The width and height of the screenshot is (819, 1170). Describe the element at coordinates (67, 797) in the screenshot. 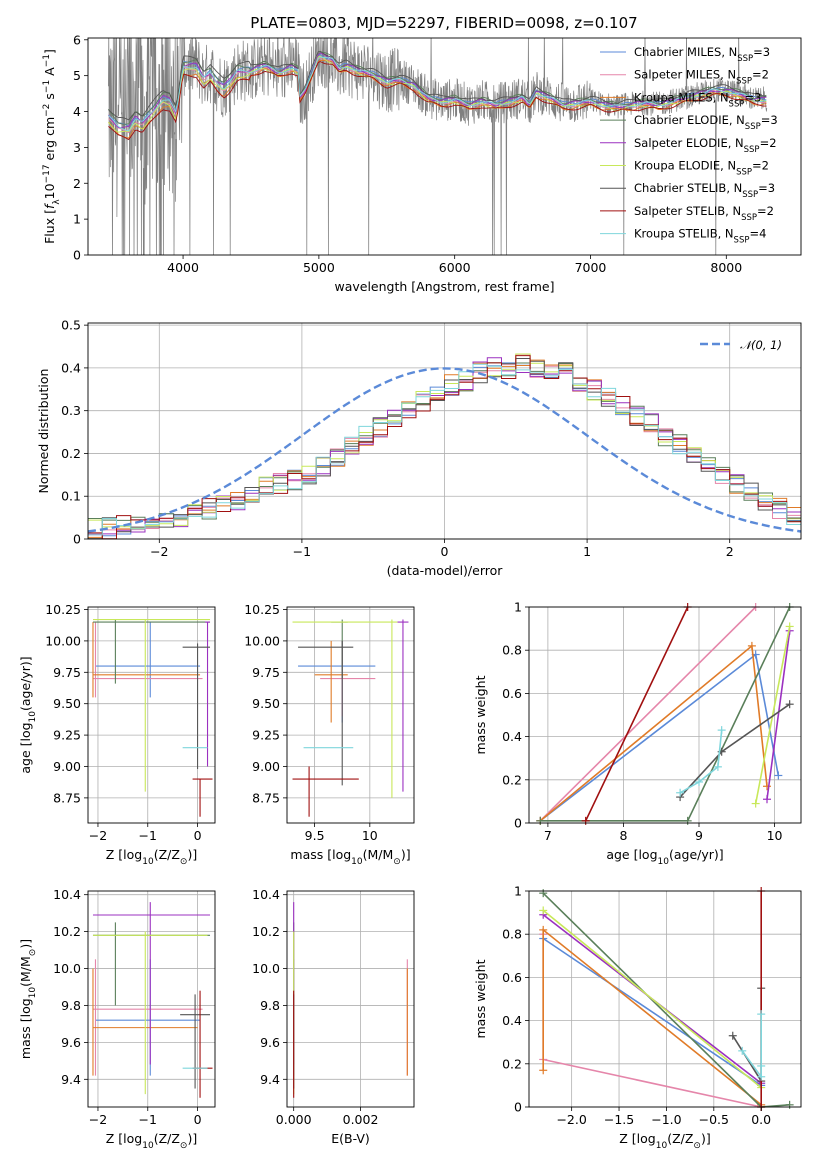

I see `y-tick-label: 8.75` at that location.